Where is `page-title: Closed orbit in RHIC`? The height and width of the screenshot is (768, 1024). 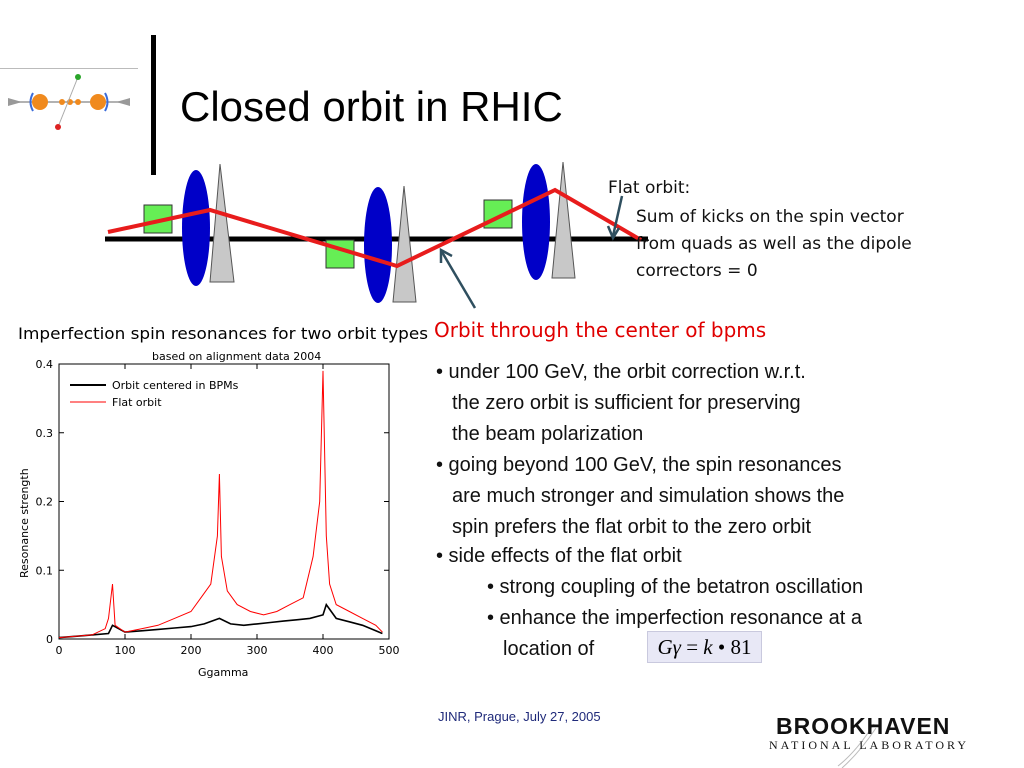 page-title: Closed orbit in RHIC is located at coordinates (371, 106).